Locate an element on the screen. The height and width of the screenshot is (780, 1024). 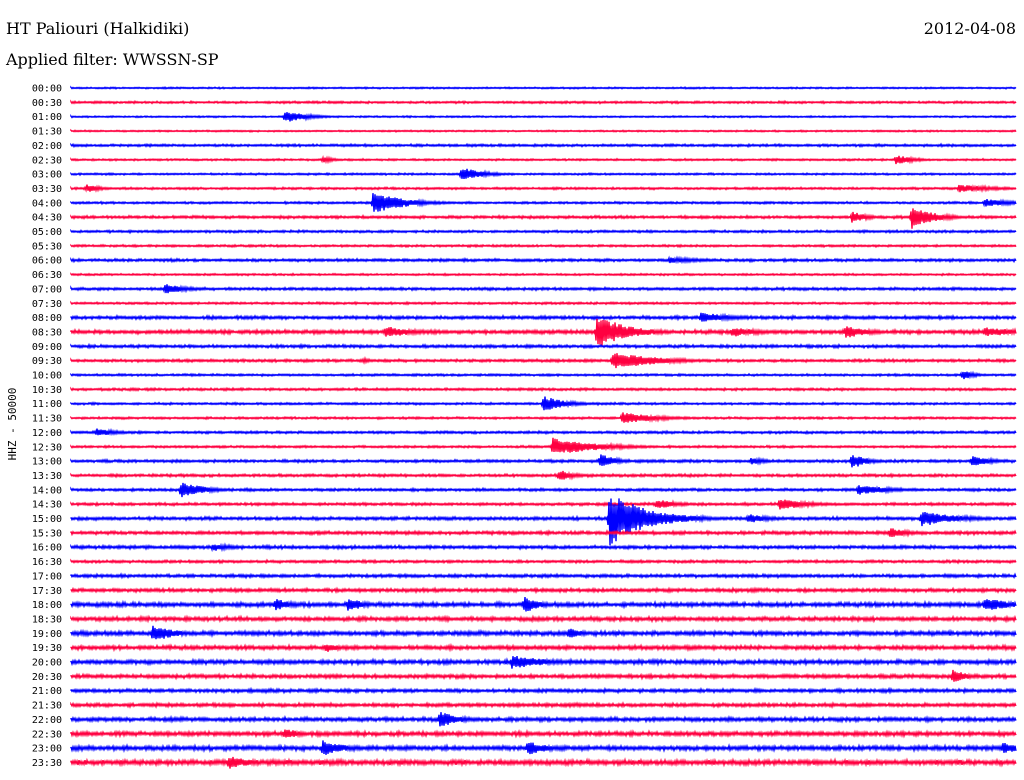
y-axis-label: HHZ - 50000 is located at coordinates (12, 424).